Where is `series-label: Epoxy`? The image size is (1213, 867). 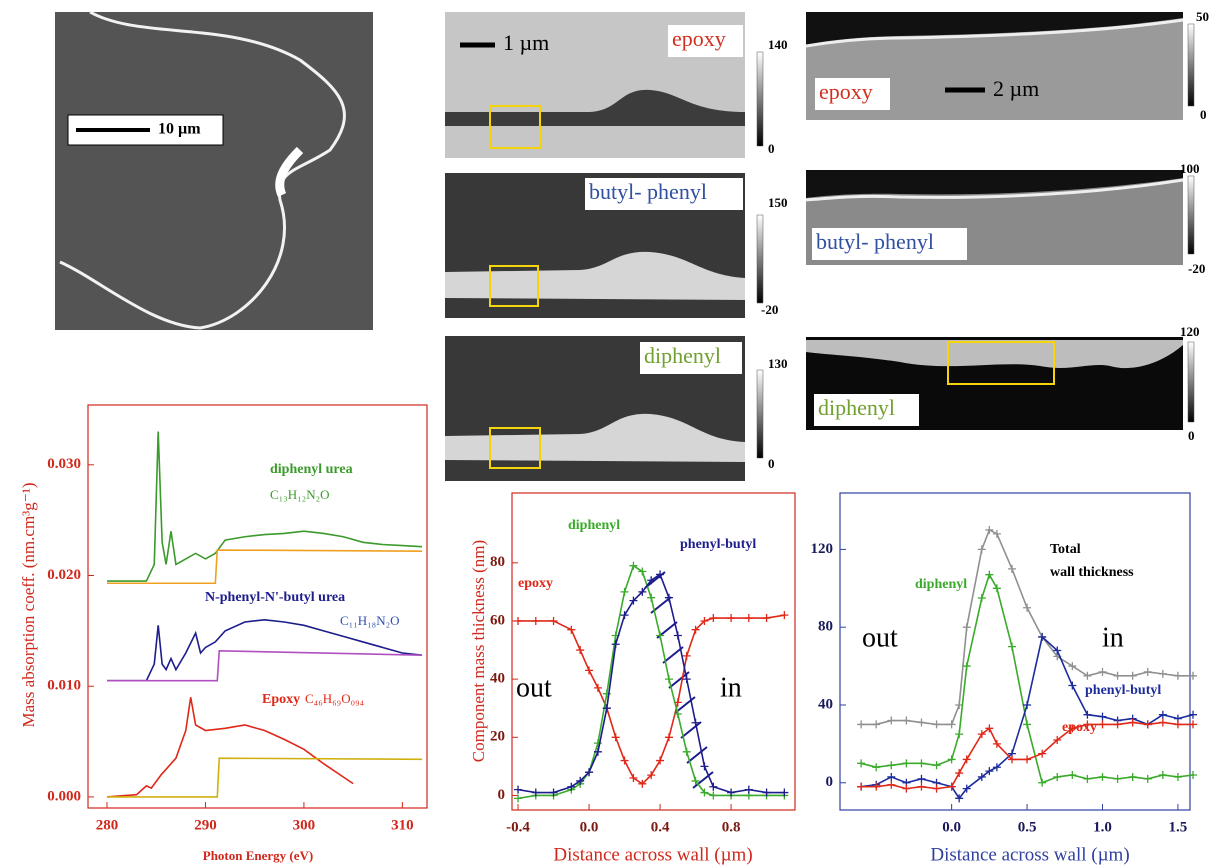
series-label: Epoxy is located at coordinates (281, 699).